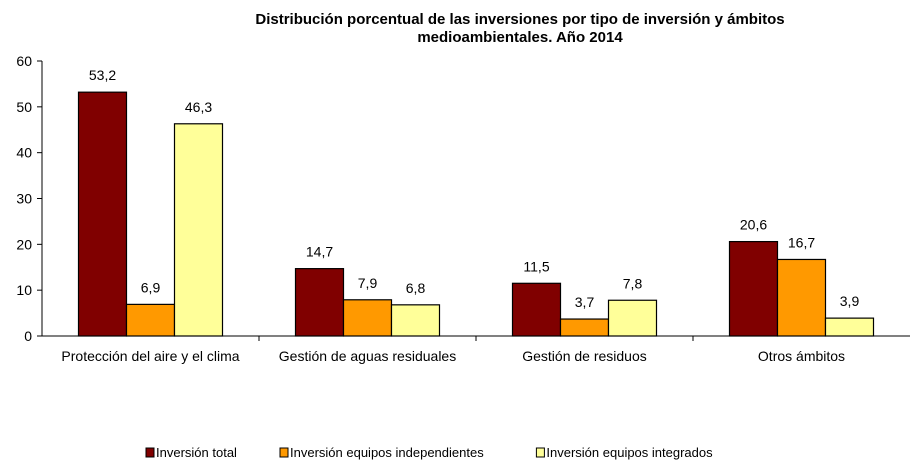 The image size is (910, 463). What do you see at coordinates (801, 242) in the screenshot?
I see `data-label: 16,7` at bounding box center [801, 242].